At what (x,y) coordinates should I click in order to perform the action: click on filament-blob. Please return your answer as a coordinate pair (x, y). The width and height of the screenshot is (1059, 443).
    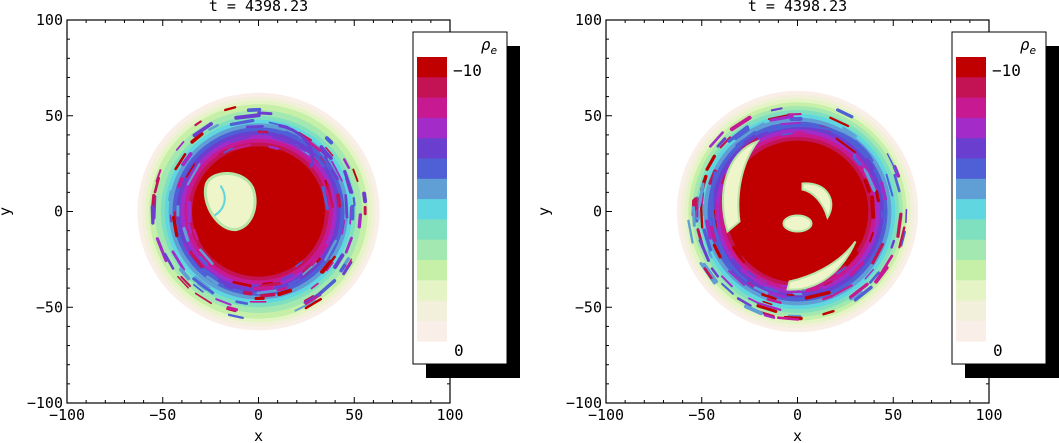
    Looking at the image, I should click on (230, 201).